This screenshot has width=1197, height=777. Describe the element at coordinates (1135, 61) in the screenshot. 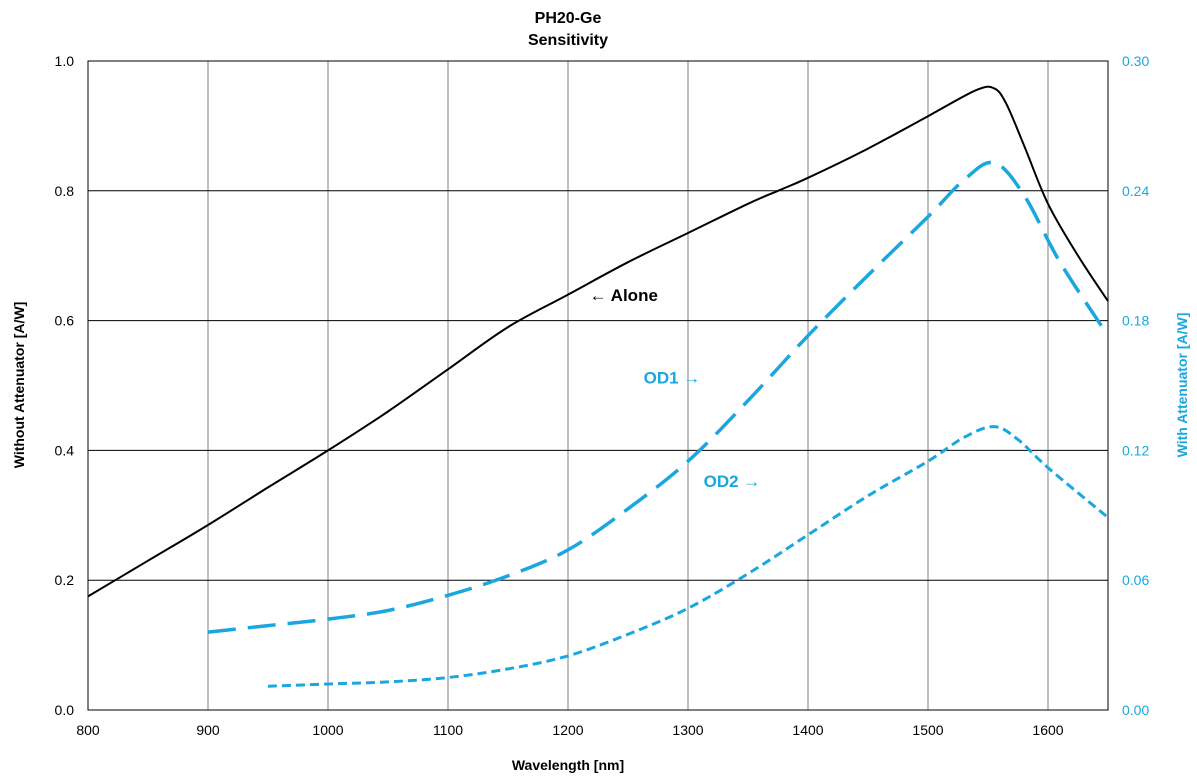

I see `y-tick-label-right: 0.30` at that location.